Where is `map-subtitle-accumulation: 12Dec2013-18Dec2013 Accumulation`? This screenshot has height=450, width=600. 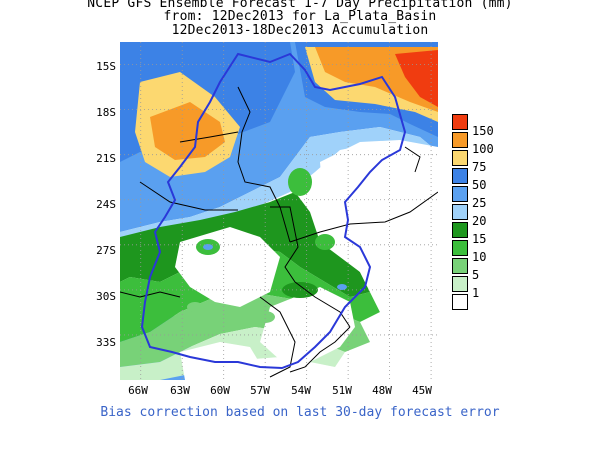 map-subtitle-accumulation: 12Dec2013-18Dec2013 Accumulation is located at coordinates (300, 30).